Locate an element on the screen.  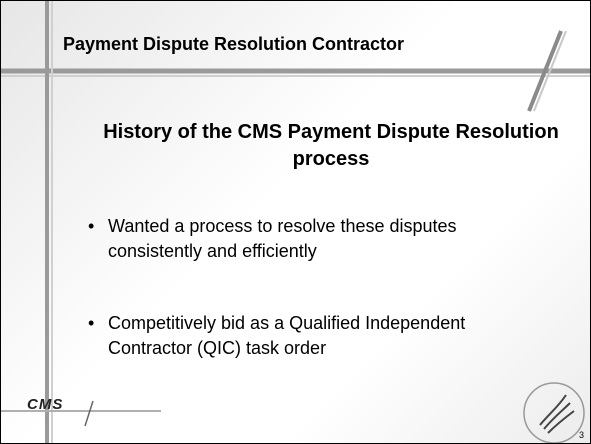
page-number: 3 is located at coordinates (581, 435).